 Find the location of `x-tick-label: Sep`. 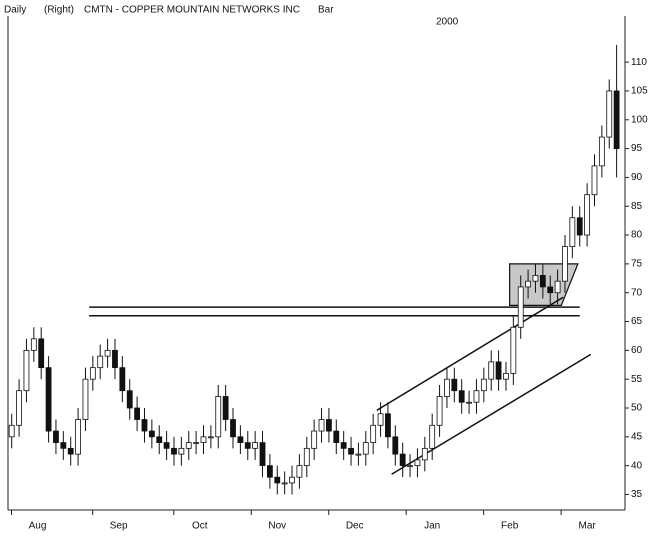

x-tick-label: Sep is located at coordinates (119, 526).